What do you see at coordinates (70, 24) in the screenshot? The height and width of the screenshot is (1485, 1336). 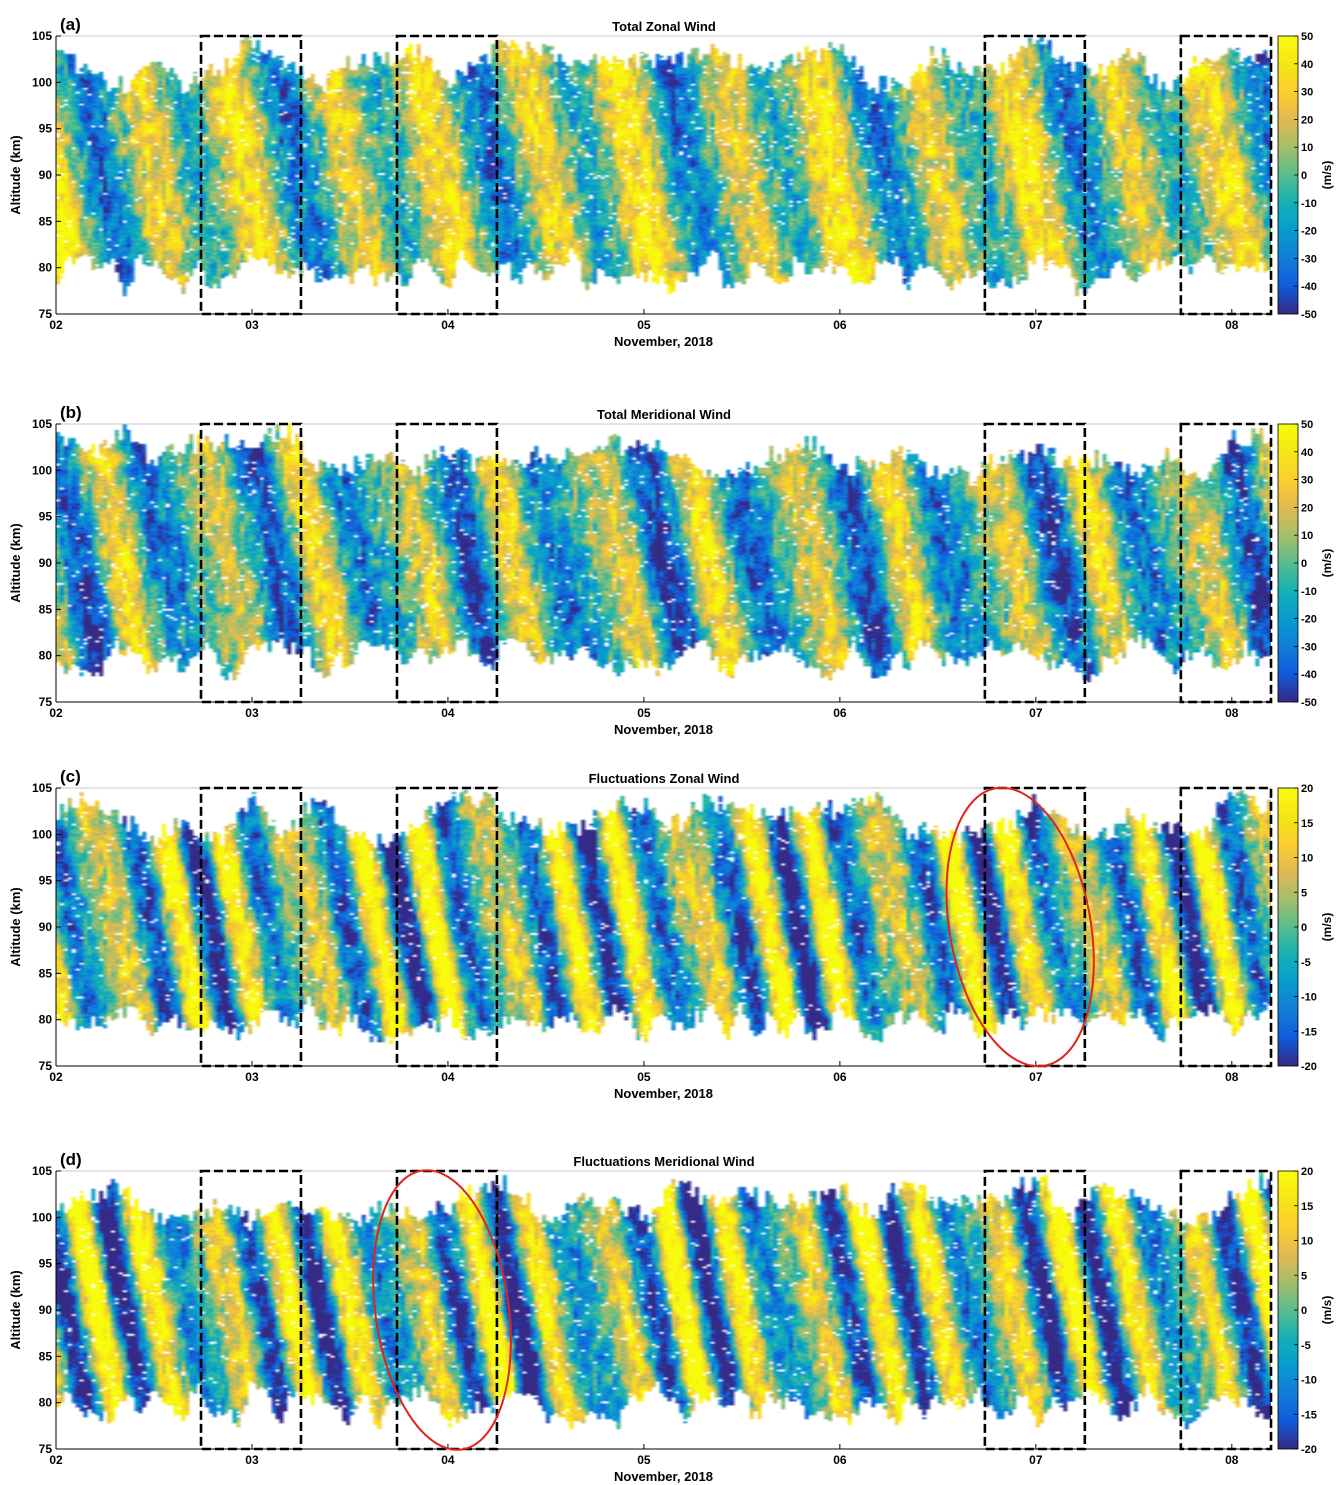 I see `panel-label: (a)` at bounding box center [70, 24].